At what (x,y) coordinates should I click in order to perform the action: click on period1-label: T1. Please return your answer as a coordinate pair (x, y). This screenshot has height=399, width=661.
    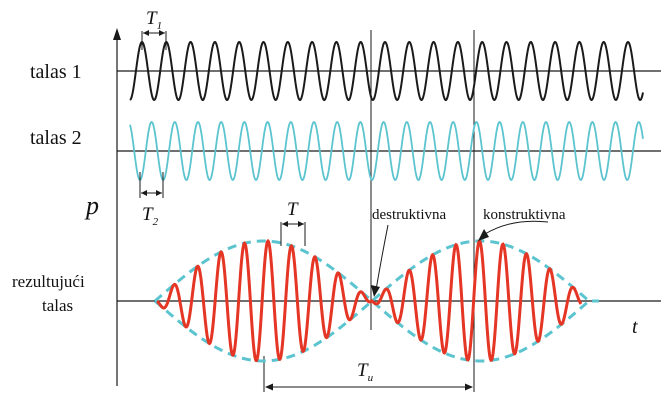
    Looking at the image, I should click on (154, 20).